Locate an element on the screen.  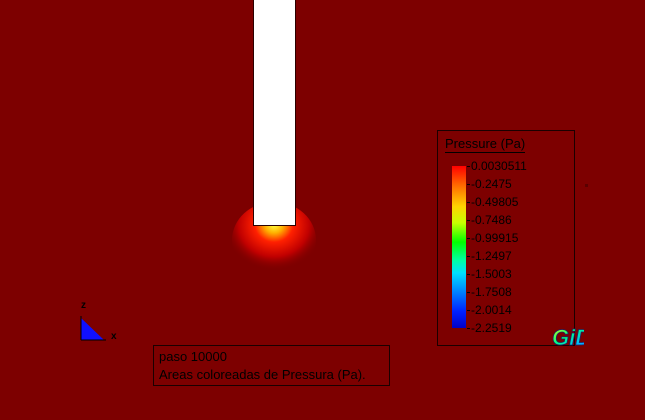
axis-z-label: z is located at coordinates (83, 305).